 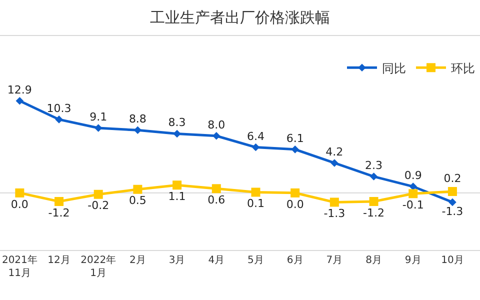 I want to click on x-tick-label: 2月, so click(x=138, y=260).